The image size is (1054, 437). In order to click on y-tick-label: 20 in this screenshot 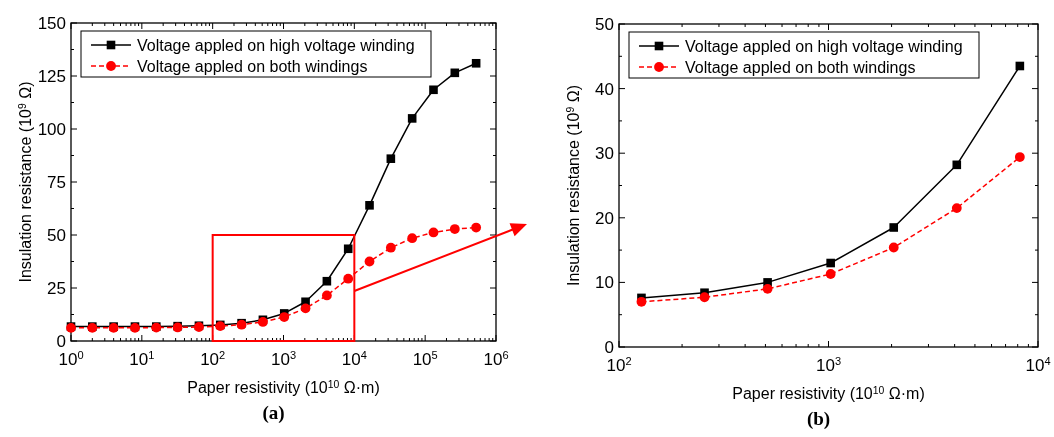, I will do `click(604, 218)`.